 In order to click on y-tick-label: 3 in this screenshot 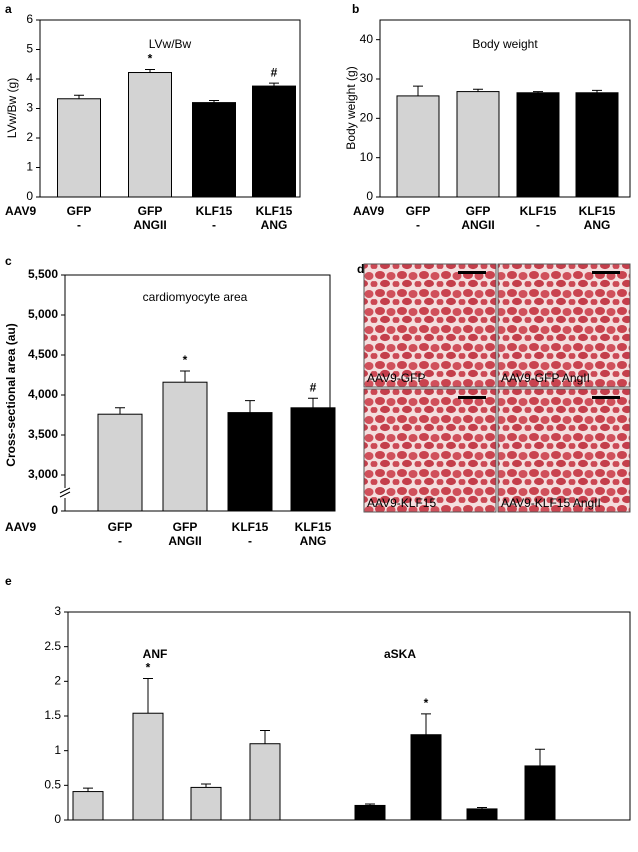, I will do `click(29, 108)`.